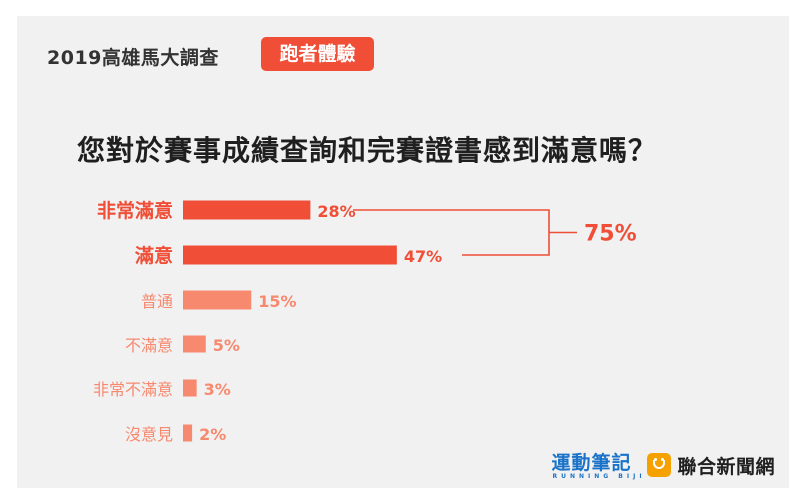 This screenshot has height=504, width=805. I want to click on category-label-0: 非常滿意, so click(135, 210).